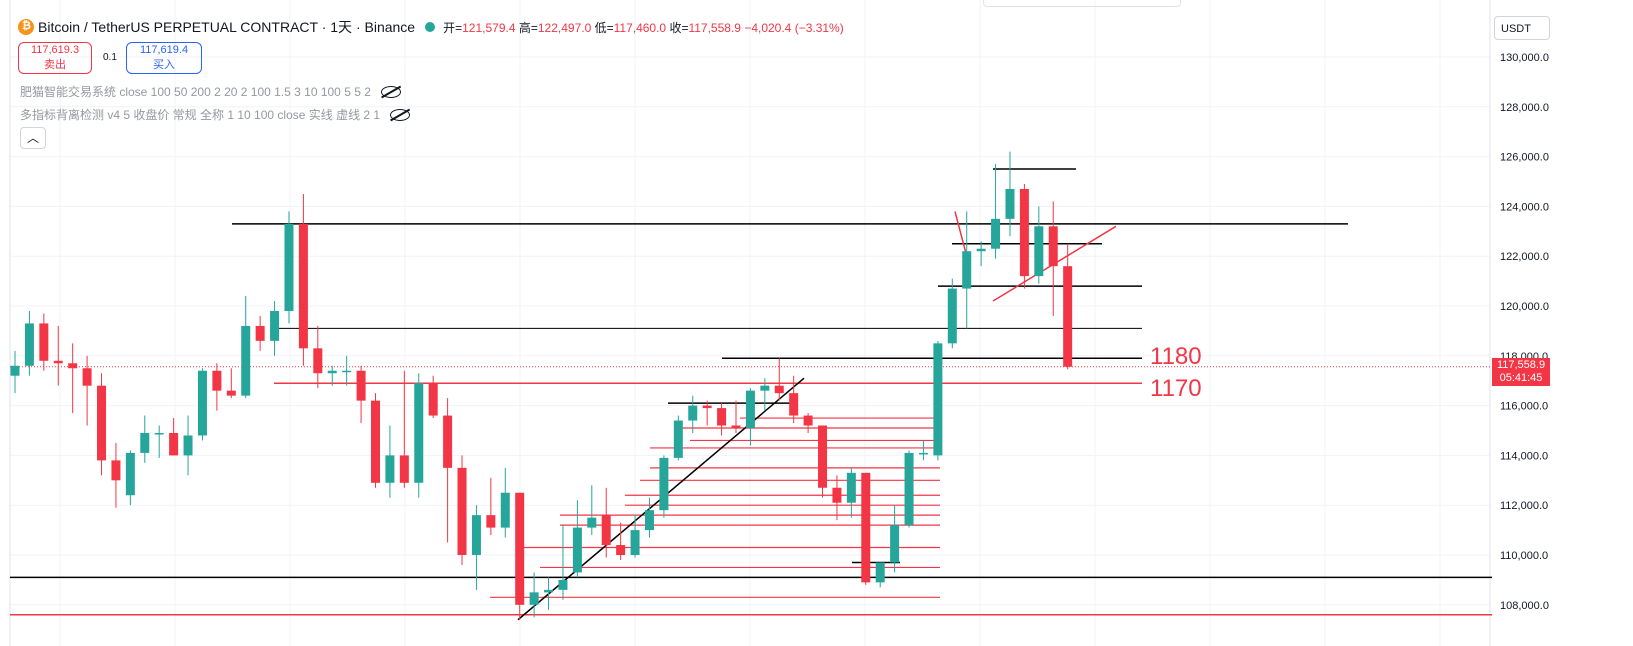 The image size is (1633, 646). What do you see at coordinates (1524, 407) in the screenshot?
I see `y-tick-label: 116,000.0` at bounding box center [1524, 407].